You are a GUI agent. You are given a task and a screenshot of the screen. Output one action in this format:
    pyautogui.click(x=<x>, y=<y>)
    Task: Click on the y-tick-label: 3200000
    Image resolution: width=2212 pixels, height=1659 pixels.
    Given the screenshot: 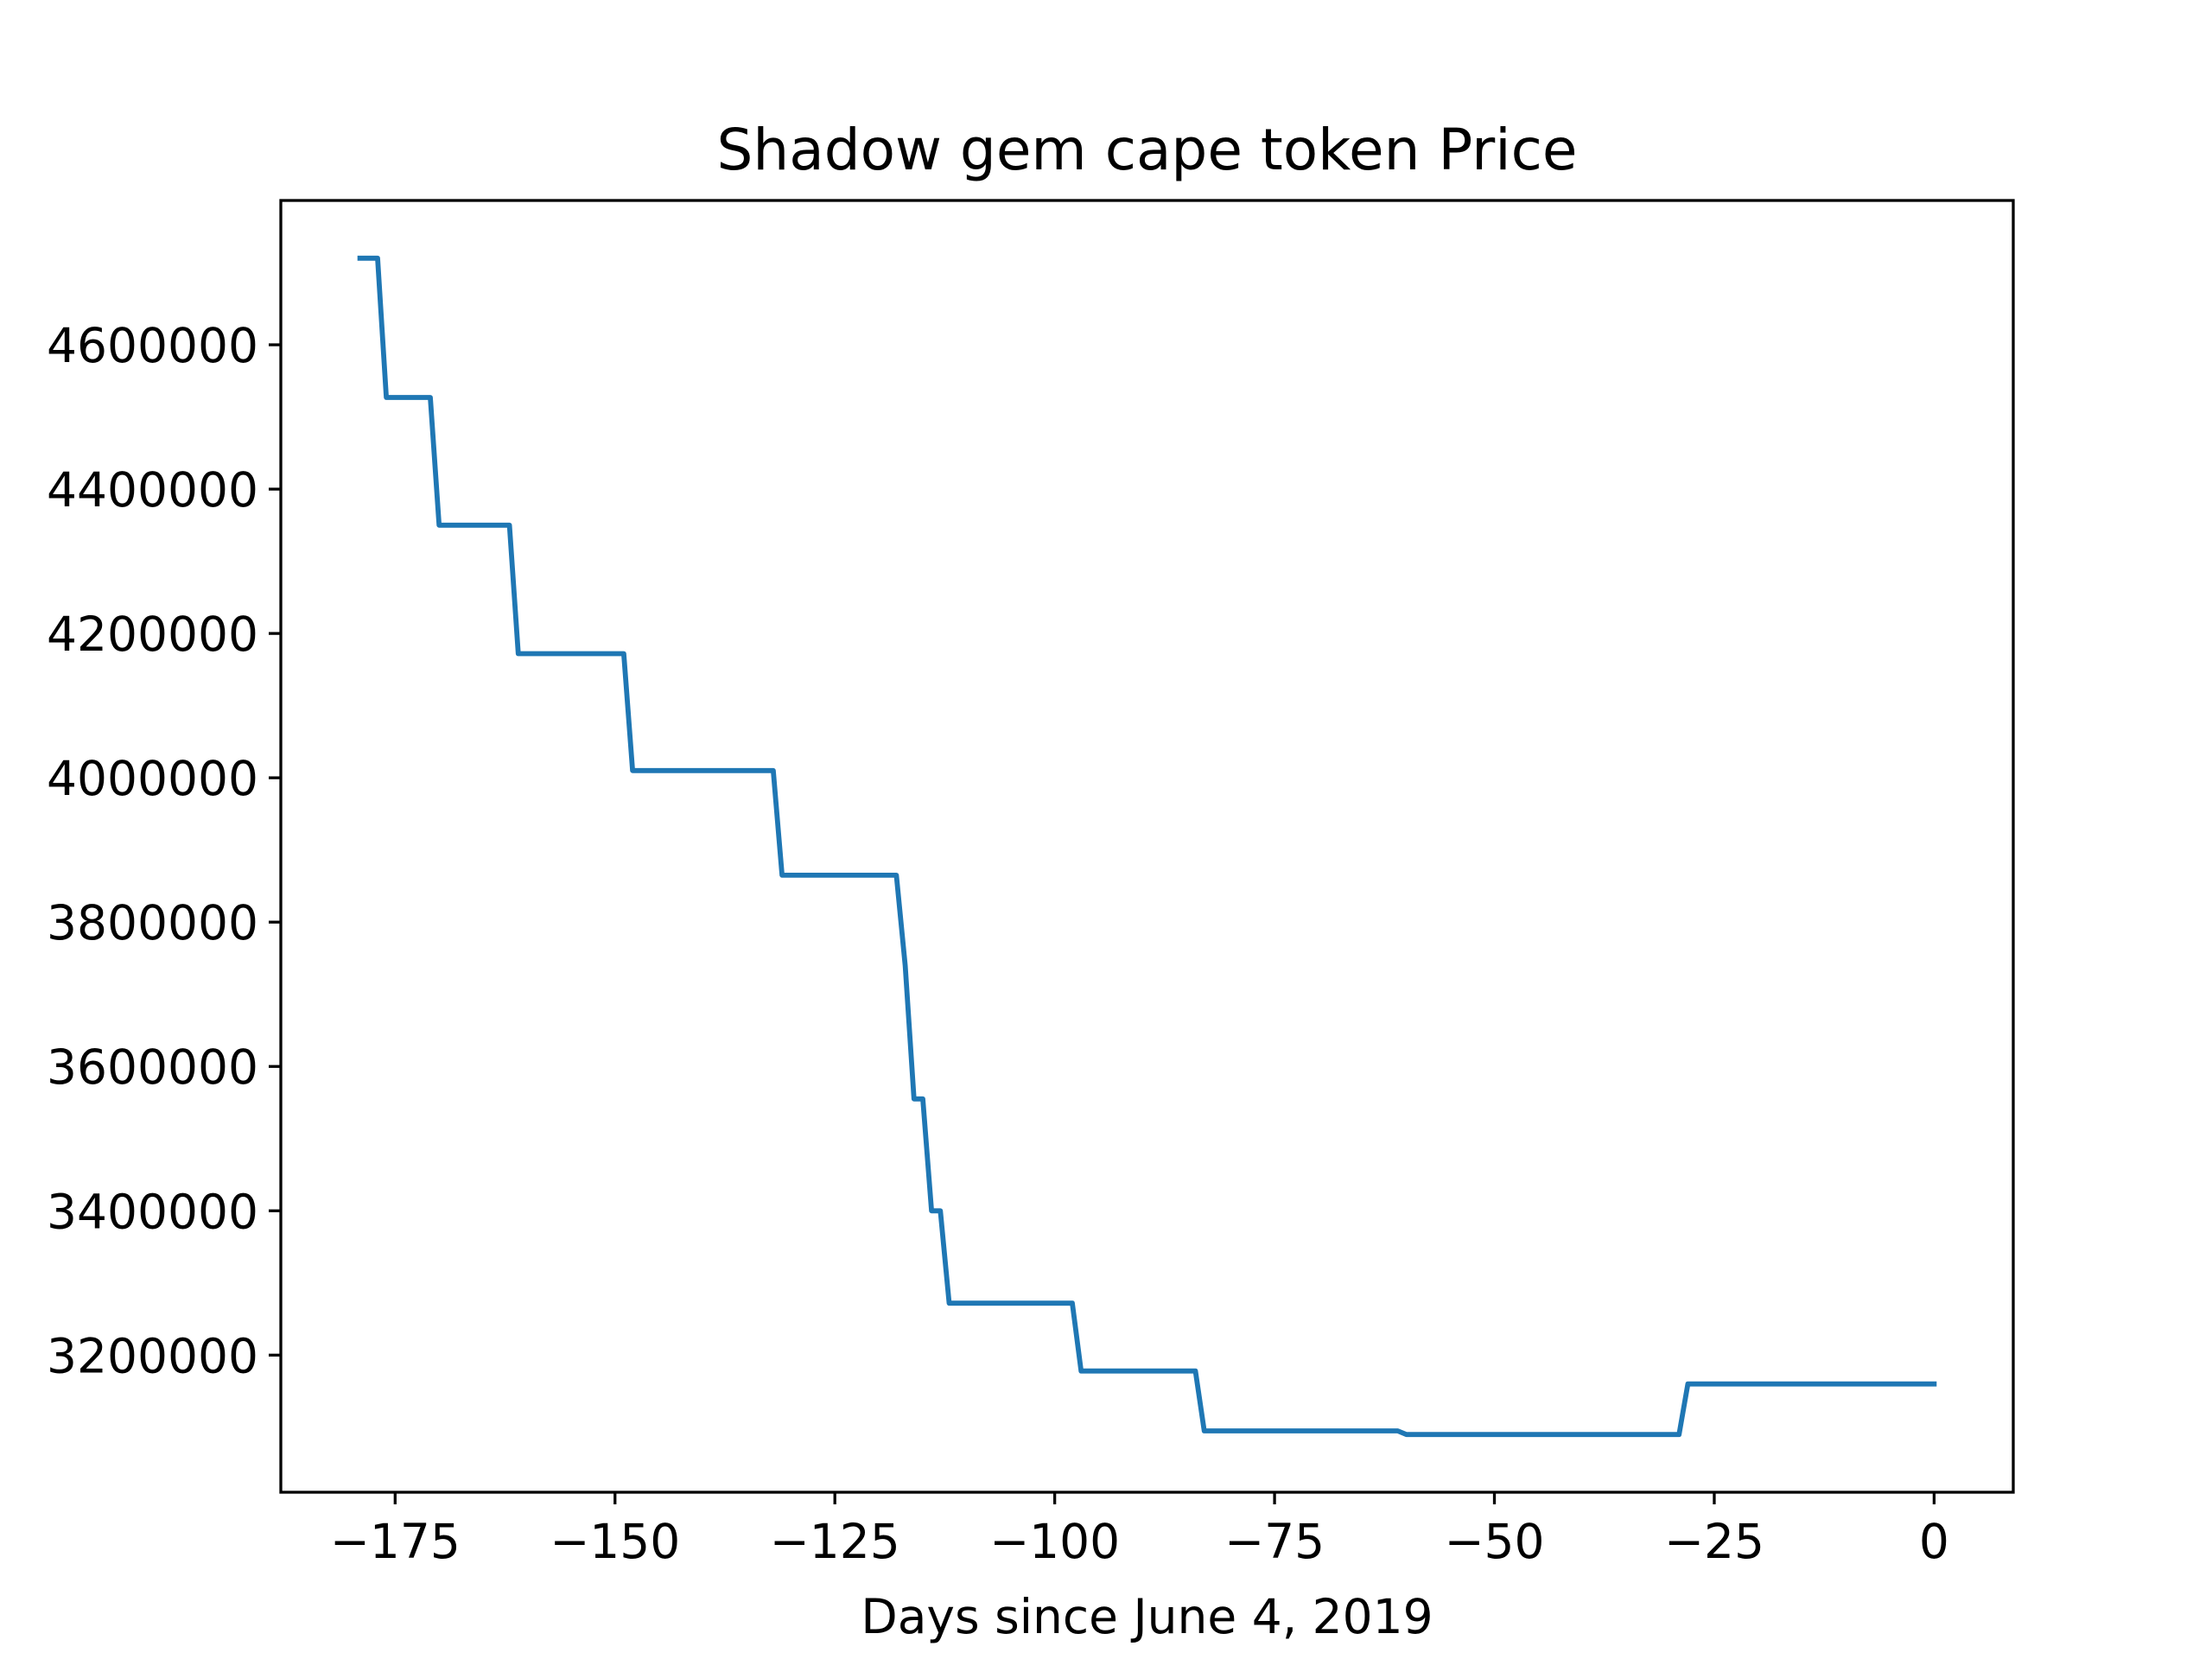 What is the action you would take?
    pyautogui.click(x=152, y=1355)
    